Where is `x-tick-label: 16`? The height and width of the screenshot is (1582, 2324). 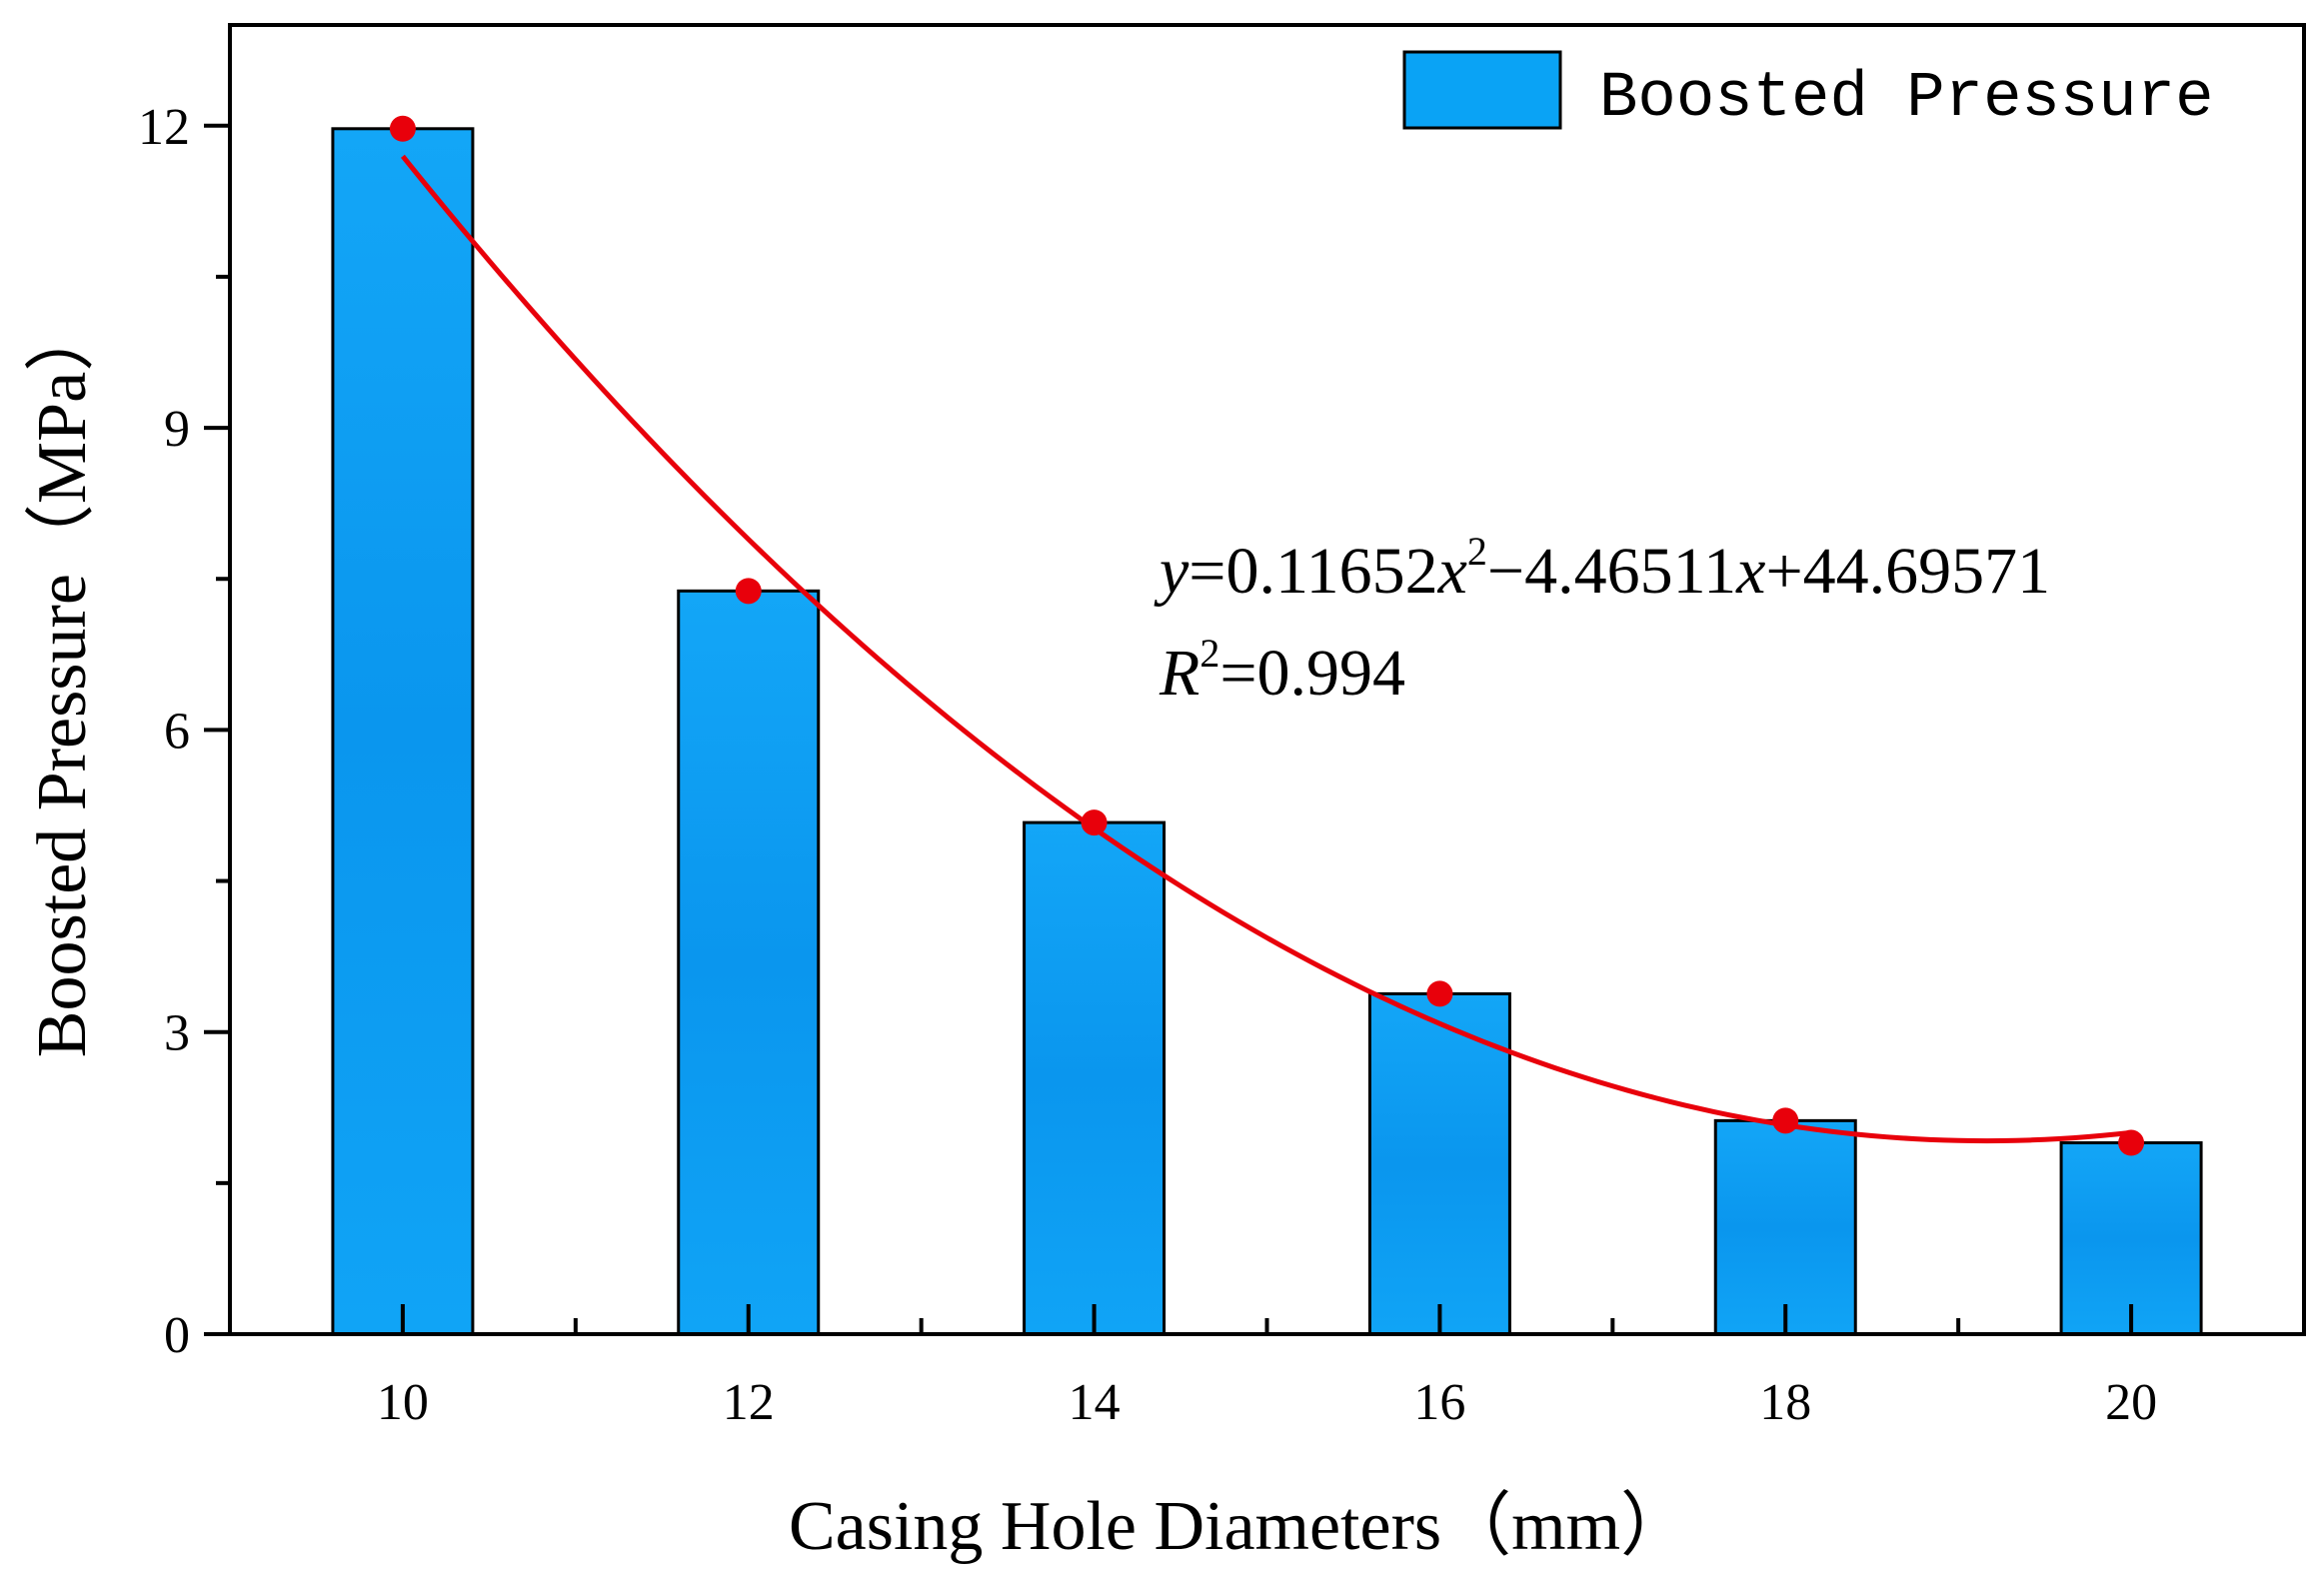
x-tick-label: 16 is located at coordinates (1439, 1402).